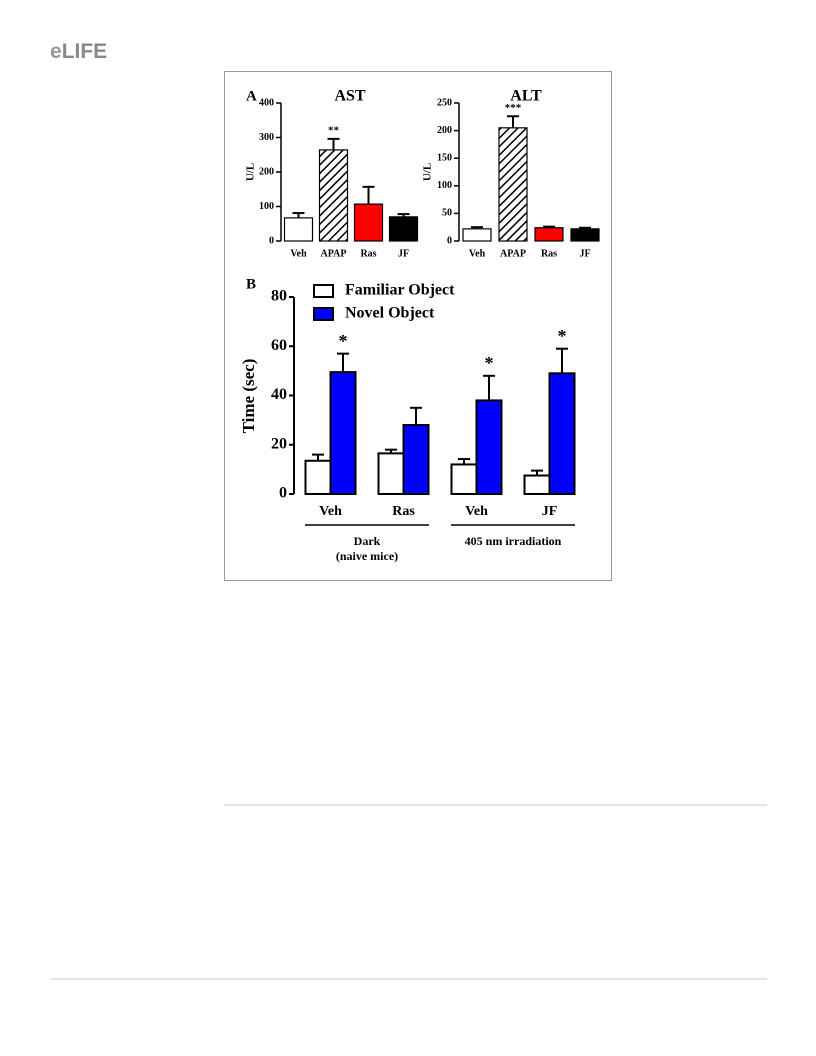  I want to click on group-label: 405 nm irradiation, so click(513, 541).